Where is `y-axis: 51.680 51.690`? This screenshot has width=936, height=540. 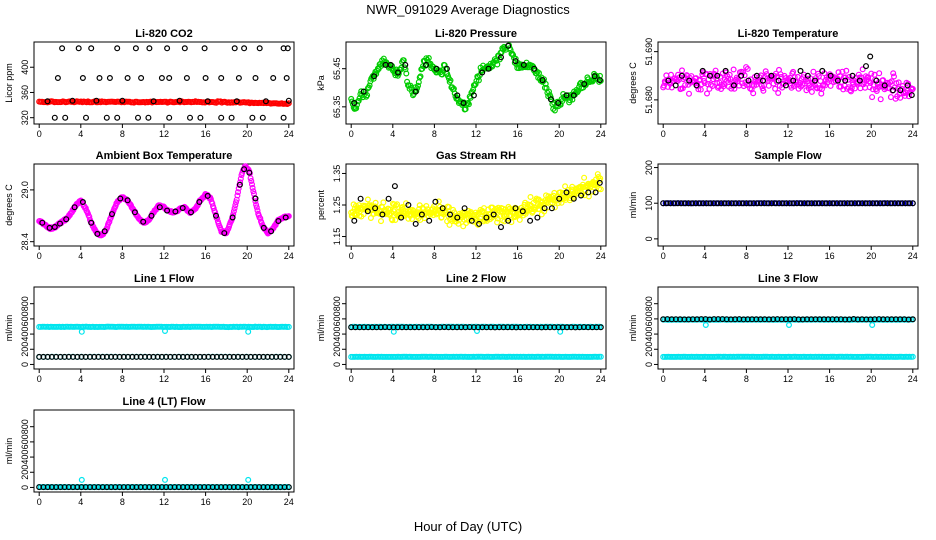
y-axis: 51.680 51.690 is located at coordinates (651, 76).